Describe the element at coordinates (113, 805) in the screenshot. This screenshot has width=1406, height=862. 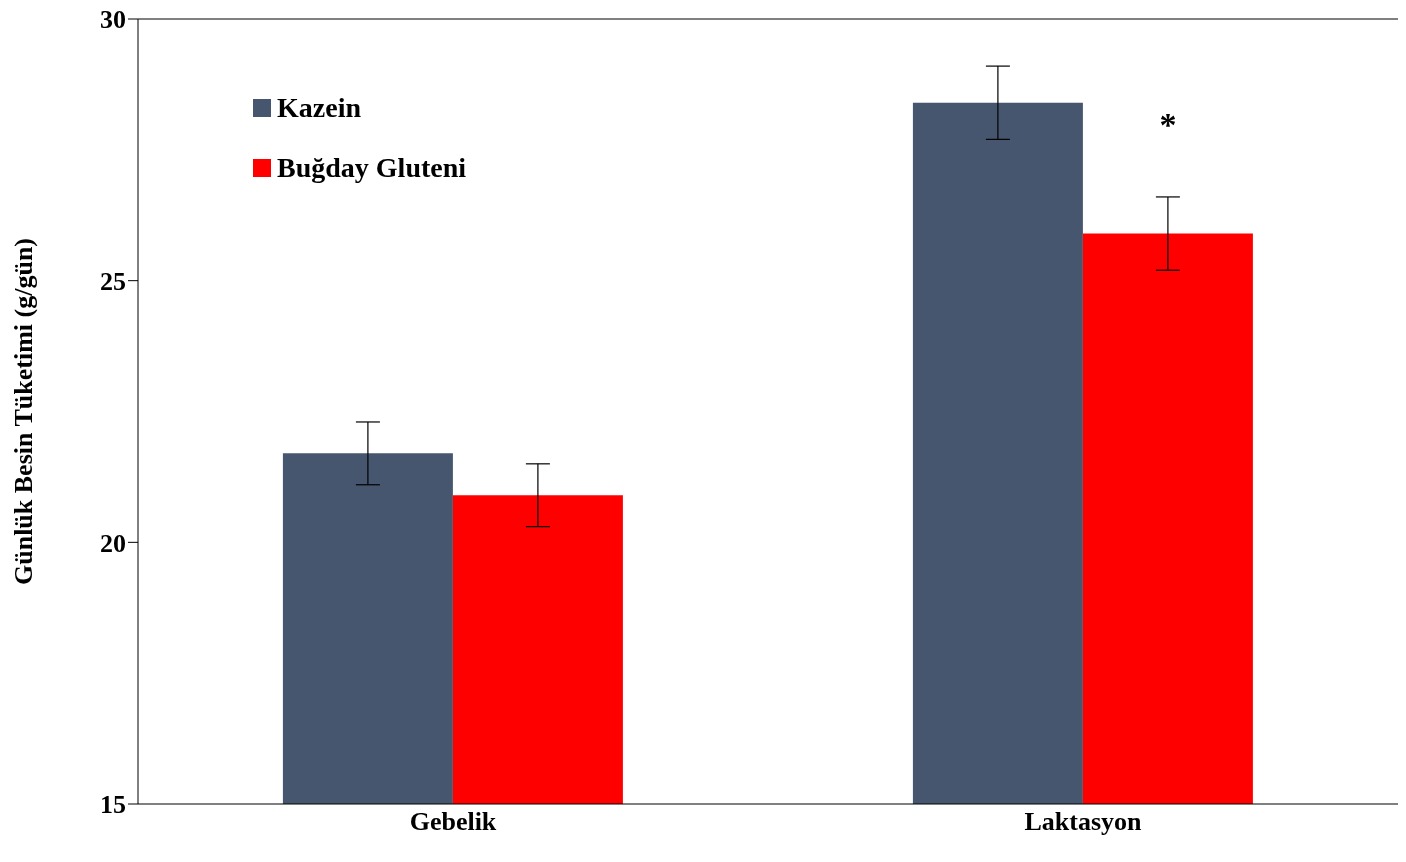
I see `y-tick-label: 15` at that location.